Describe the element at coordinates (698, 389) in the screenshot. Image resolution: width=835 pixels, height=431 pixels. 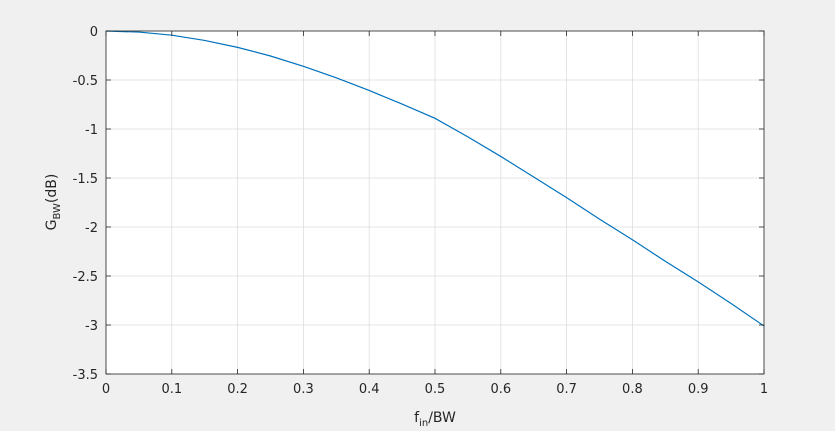
I see `x-tick-label: 0.9` at that location.